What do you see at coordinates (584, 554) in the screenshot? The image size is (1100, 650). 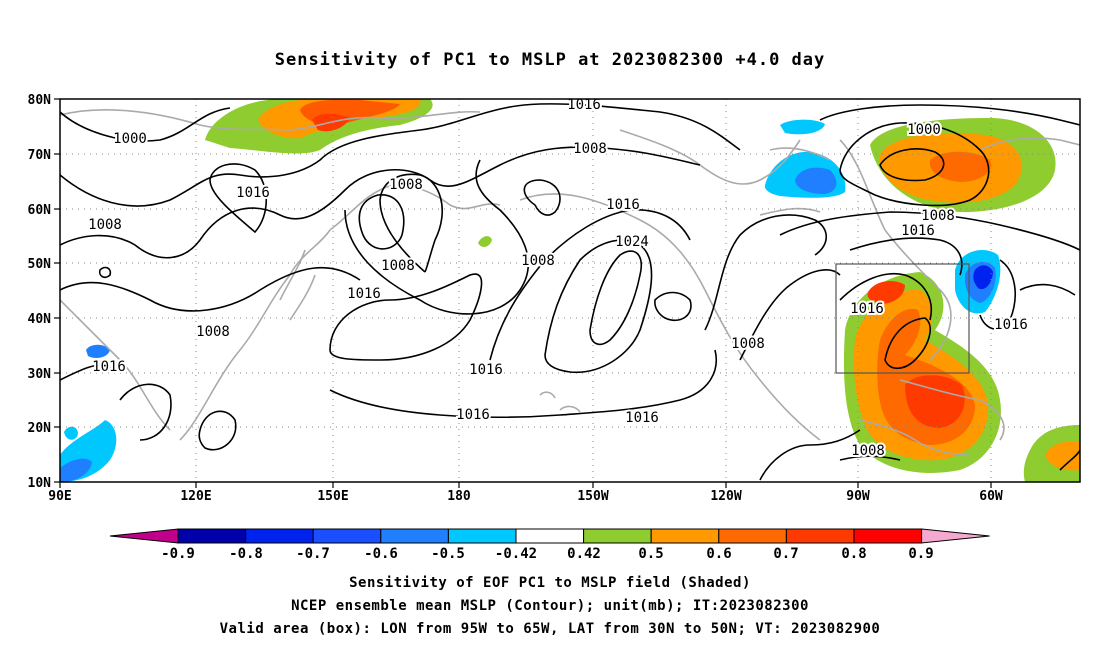 I see `colorbar-tick-label: 0.42` at bounding box center [584, 554].